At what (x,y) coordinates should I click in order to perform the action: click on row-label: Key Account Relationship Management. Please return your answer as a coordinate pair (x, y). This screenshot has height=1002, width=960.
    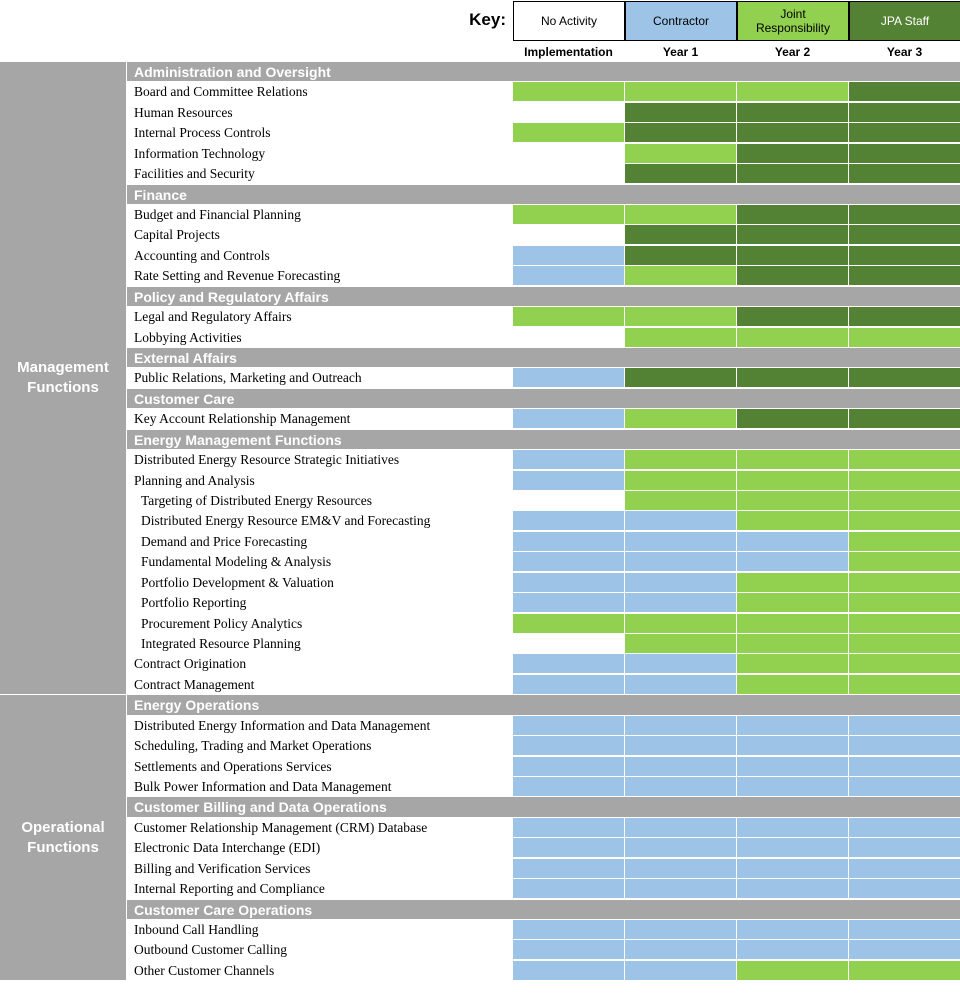
    Looking at the image, I should click on (242, 419).